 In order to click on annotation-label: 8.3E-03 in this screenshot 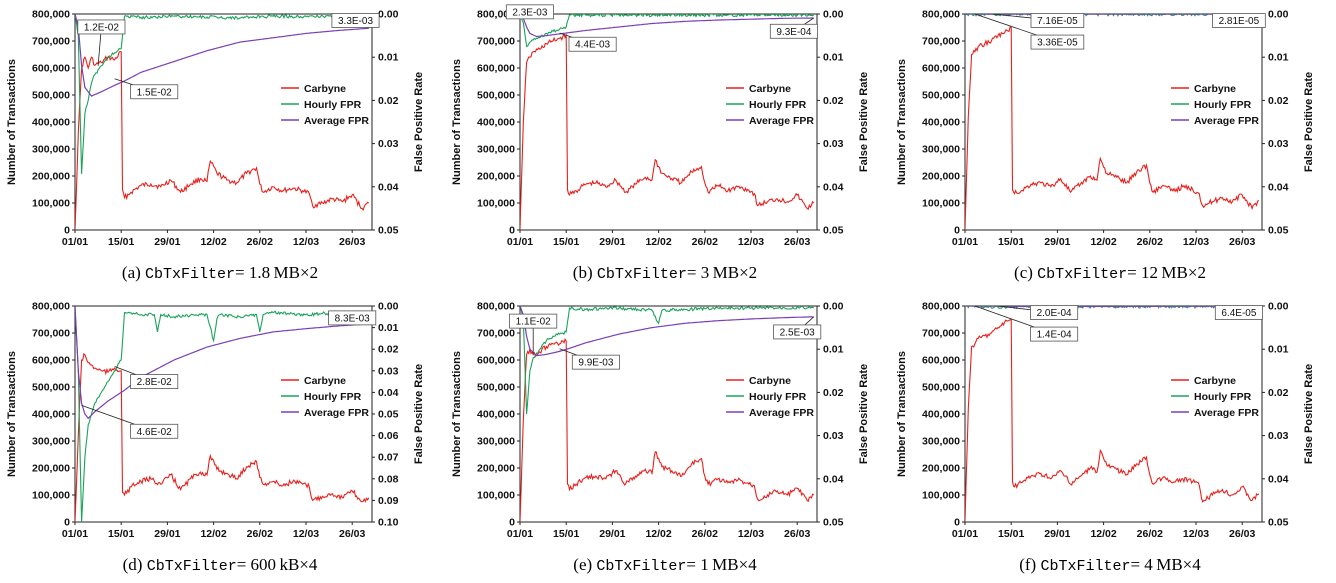, I will do `click(352, 318)`.